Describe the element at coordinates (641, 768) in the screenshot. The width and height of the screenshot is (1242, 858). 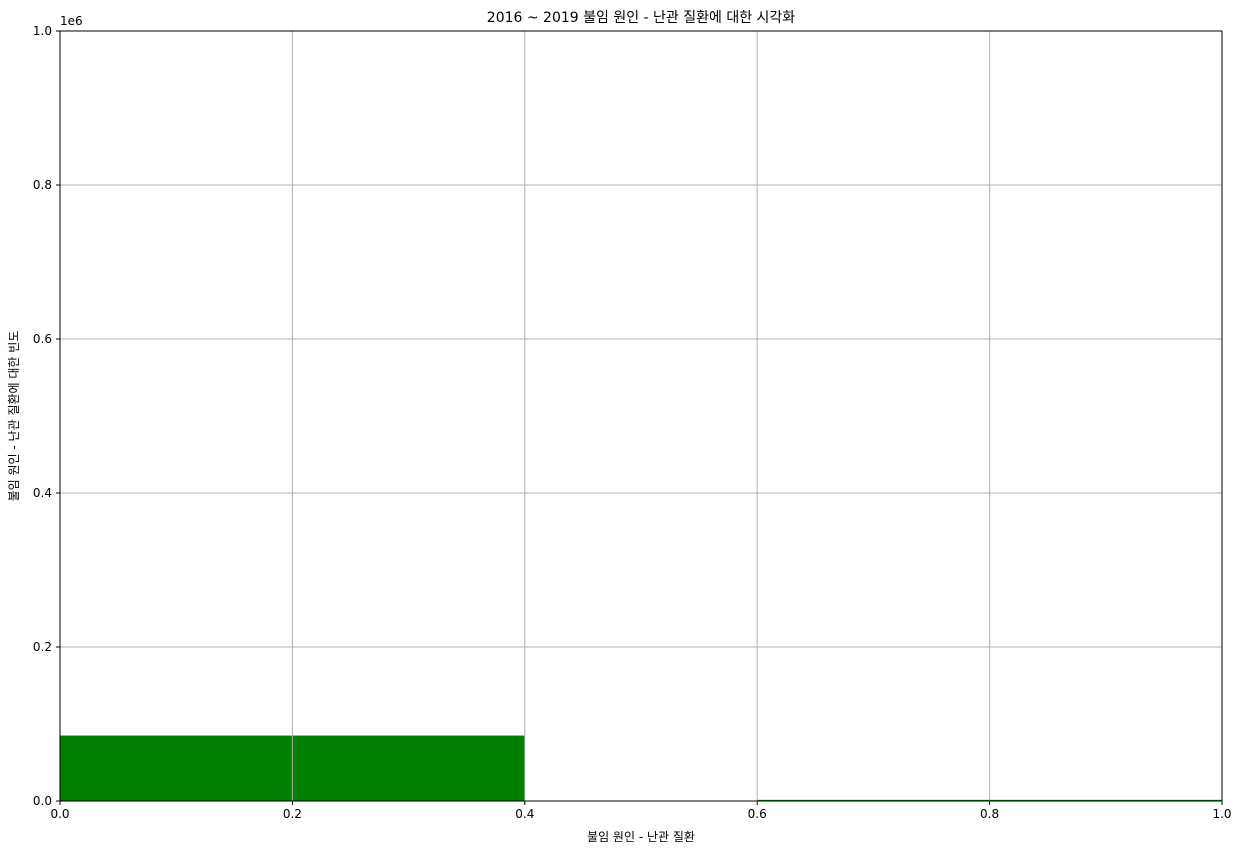
I see `bars` at that location.